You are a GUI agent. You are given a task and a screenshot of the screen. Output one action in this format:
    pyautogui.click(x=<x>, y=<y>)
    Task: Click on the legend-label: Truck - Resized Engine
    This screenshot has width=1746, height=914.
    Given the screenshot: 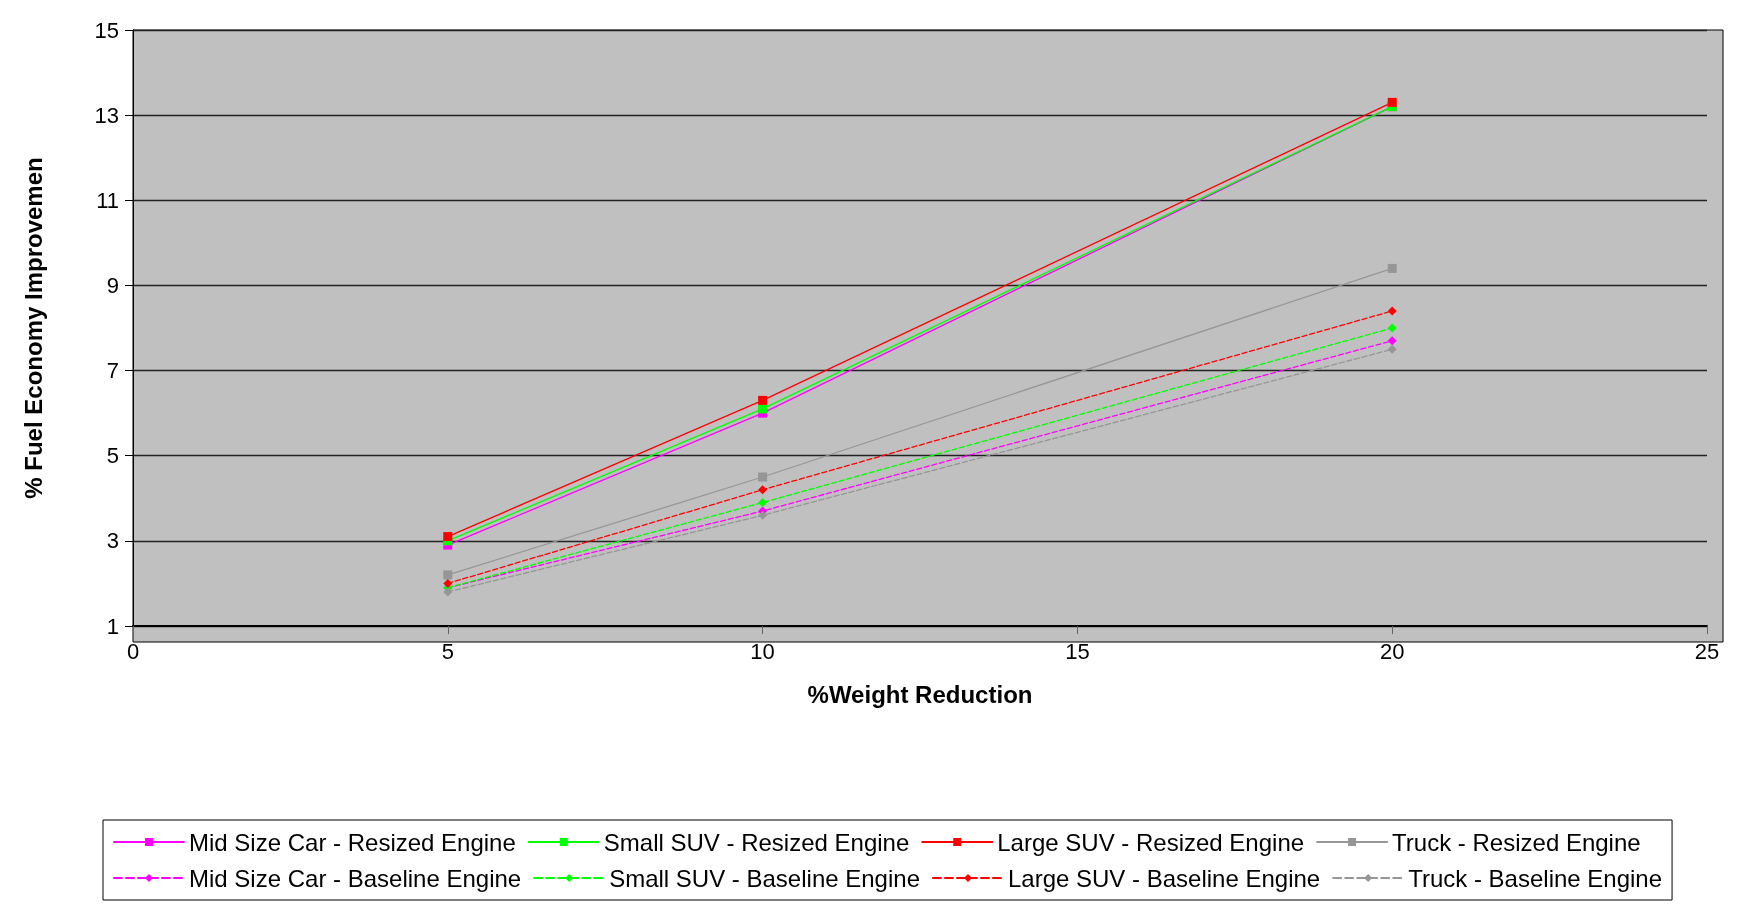 What is the action you would take?
    pyautogui.click(x=1516, y=842)
    